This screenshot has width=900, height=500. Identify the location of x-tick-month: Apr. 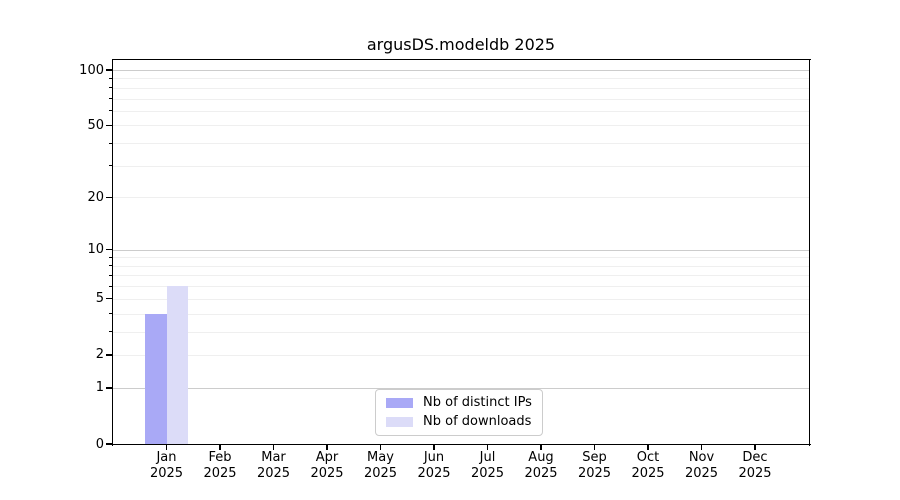
(327, 457).